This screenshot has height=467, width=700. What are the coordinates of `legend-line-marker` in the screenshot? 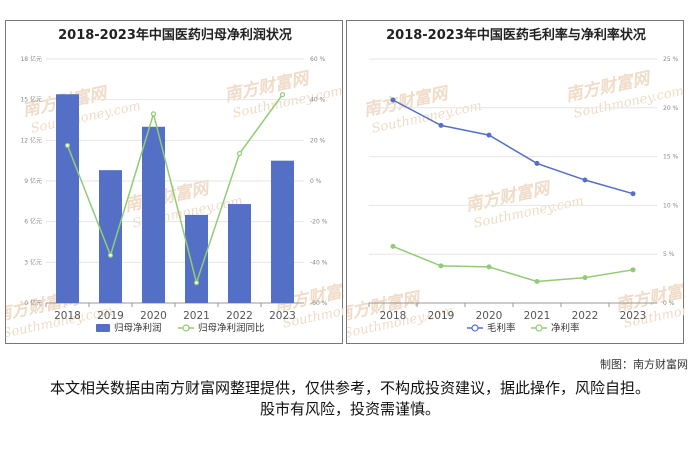 It's located at (186, 328).